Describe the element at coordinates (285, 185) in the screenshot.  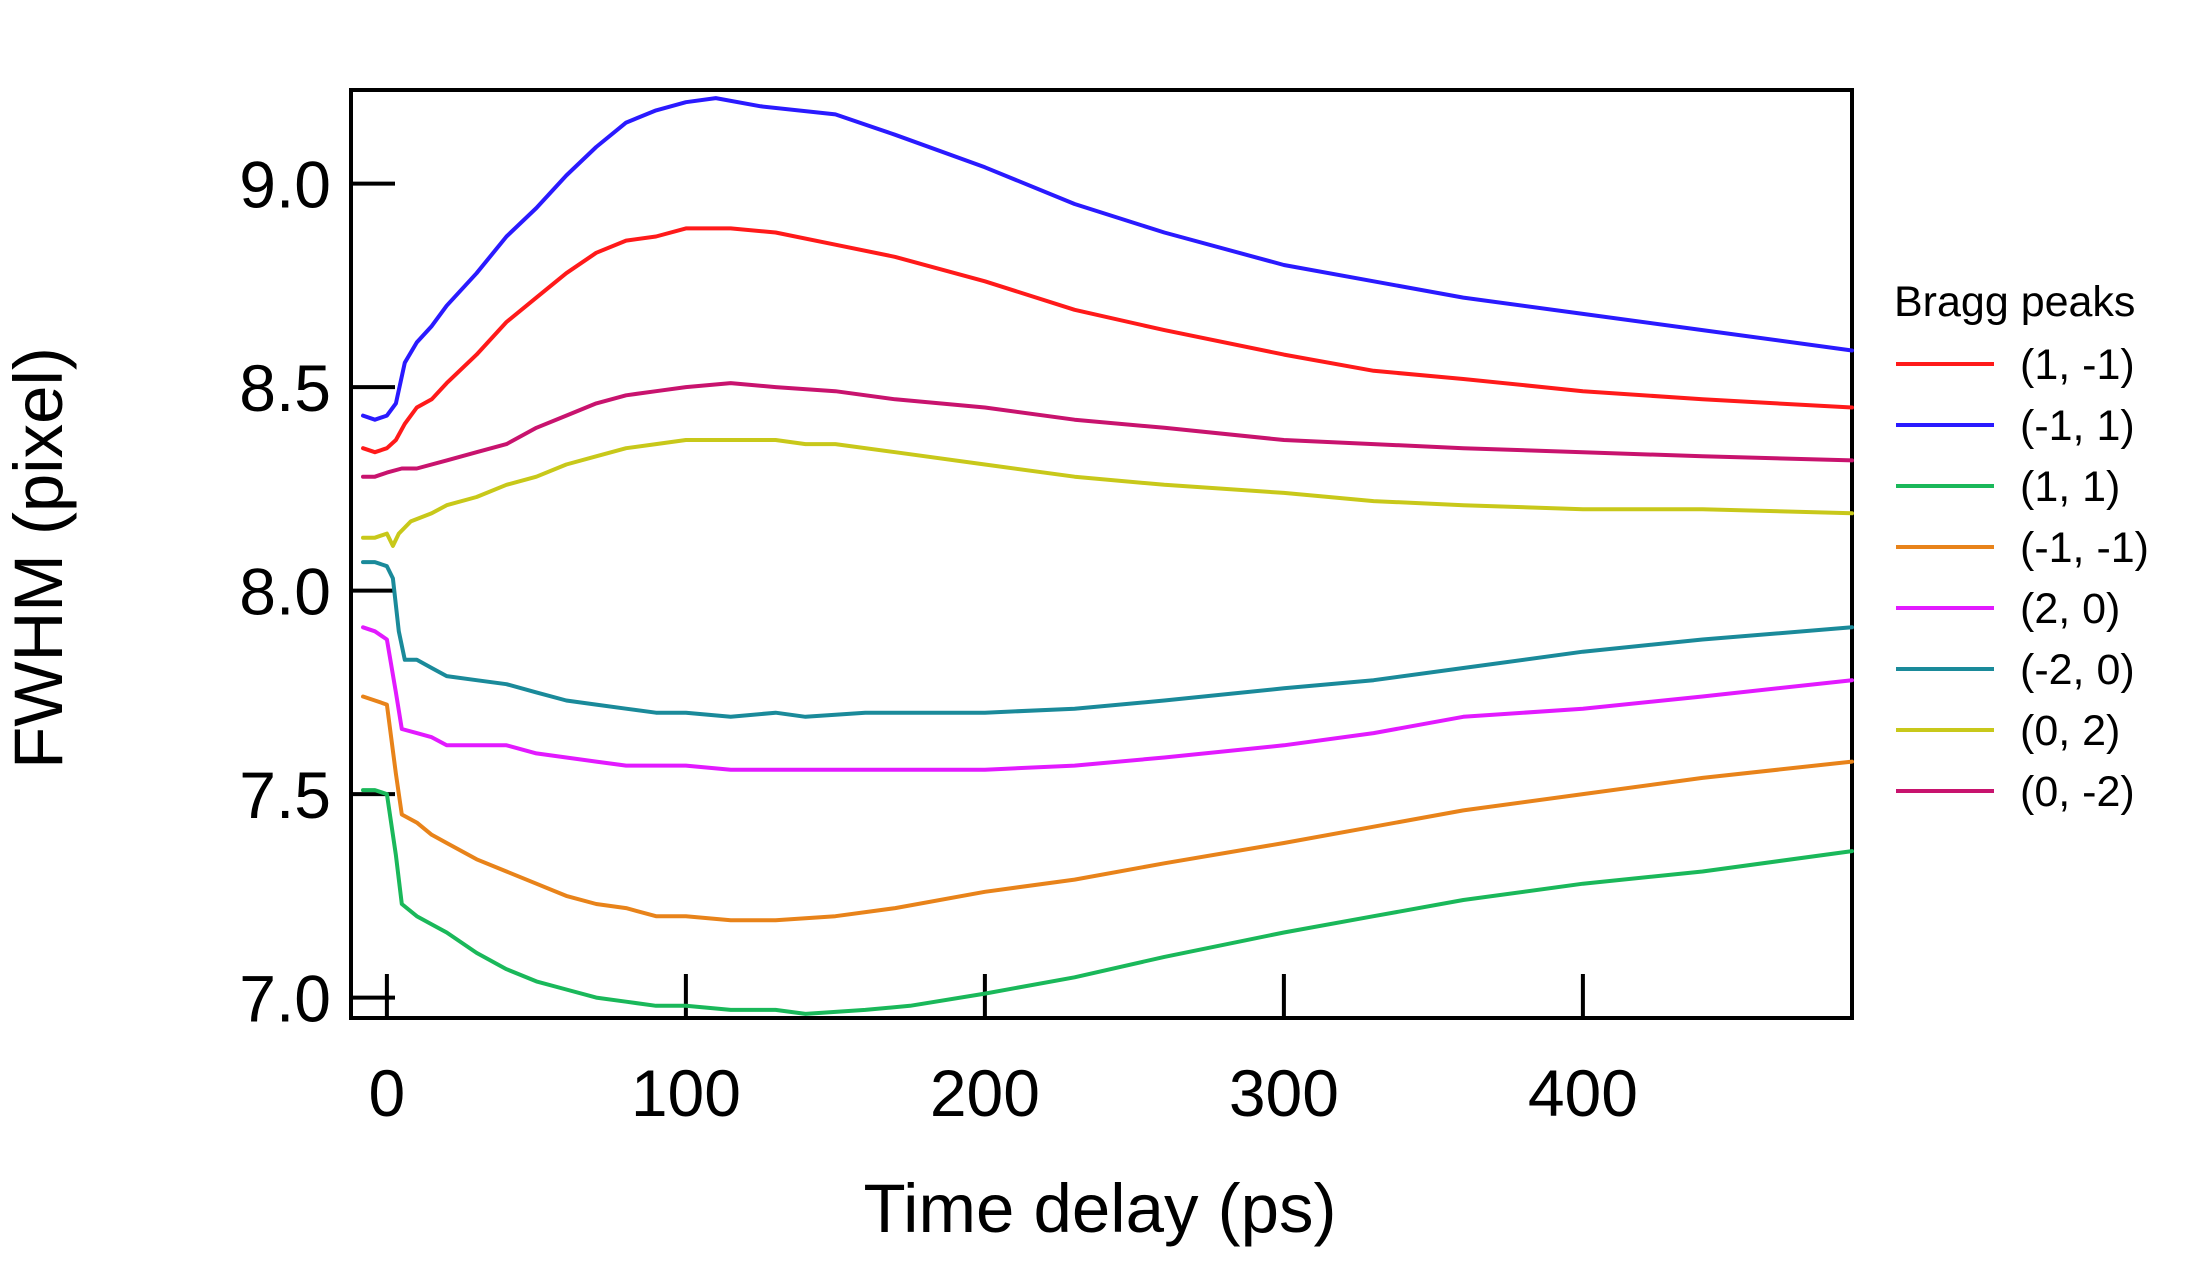
I see `y-tick-label: 9.0` at that location.